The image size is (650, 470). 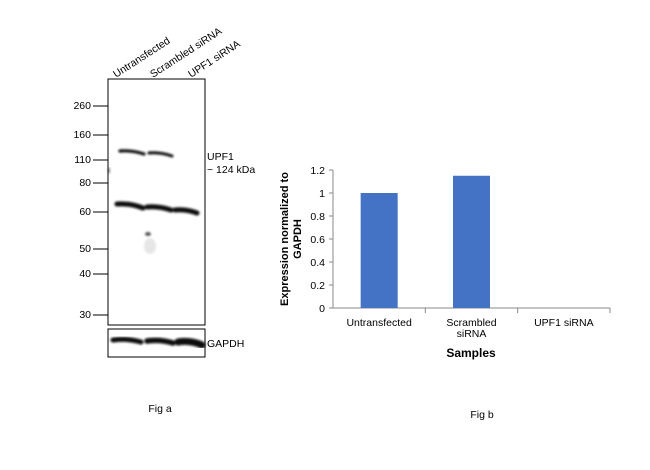 I want to click on y-tick-label: 0.8, so click(x=317, y=217).